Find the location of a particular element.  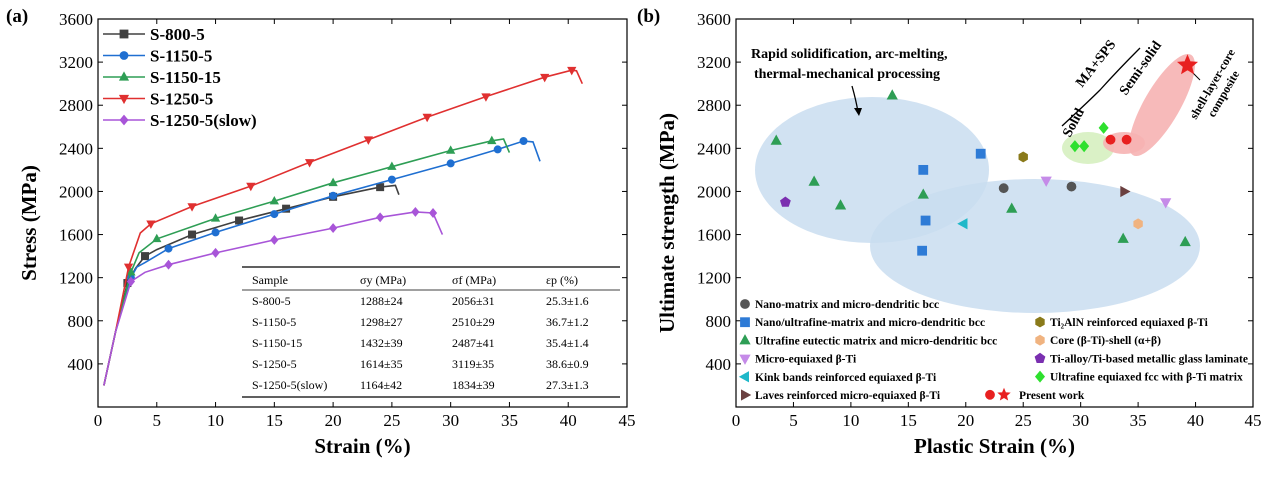

table-cell: 2056±31 is located at coordinates (473, 301).